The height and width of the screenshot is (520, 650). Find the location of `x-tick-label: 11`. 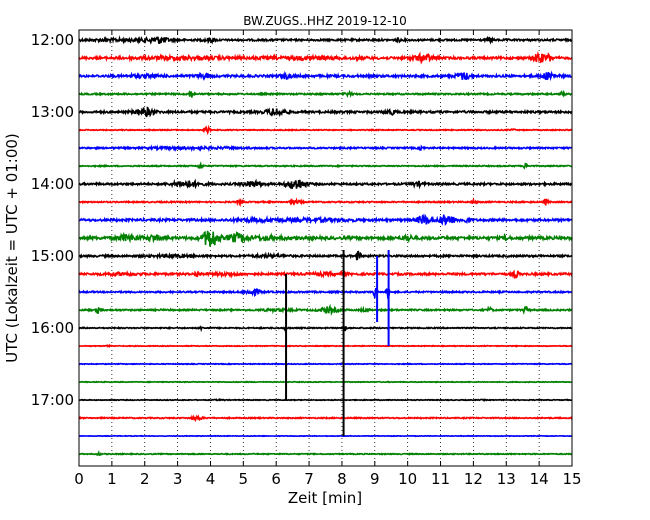

x-tick-label: 11 is located at coordinates (440, 479).